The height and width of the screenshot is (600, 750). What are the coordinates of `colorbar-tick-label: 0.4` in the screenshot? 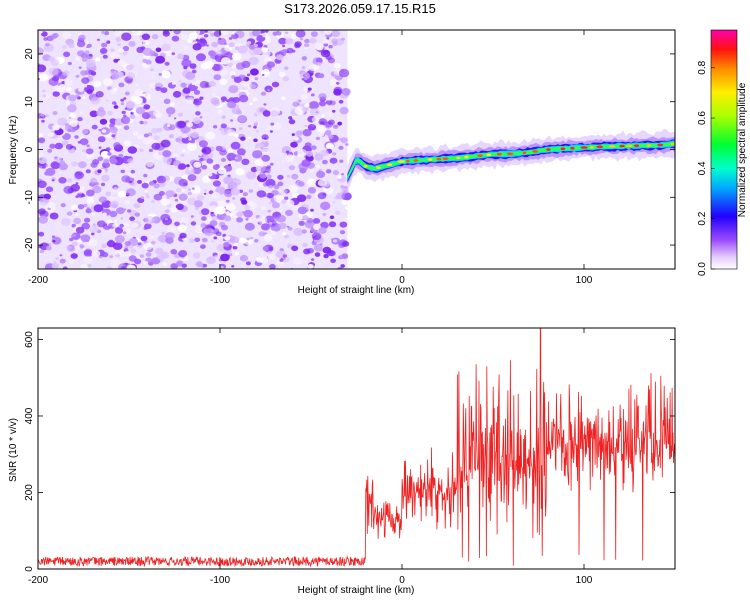 It's located at (702, 168).